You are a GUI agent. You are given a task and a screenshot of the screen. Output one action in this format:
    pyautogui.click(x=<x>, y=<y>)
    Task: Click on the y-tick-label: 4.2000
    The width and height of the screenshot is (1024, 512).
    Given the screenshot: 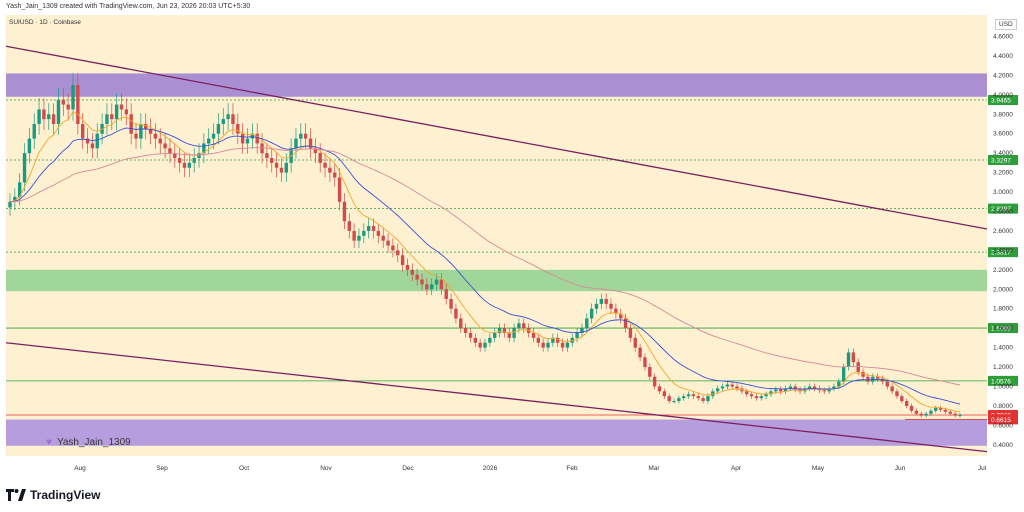 What is the action you would take?
    pyautogui.click(x=1003, y=75)
    